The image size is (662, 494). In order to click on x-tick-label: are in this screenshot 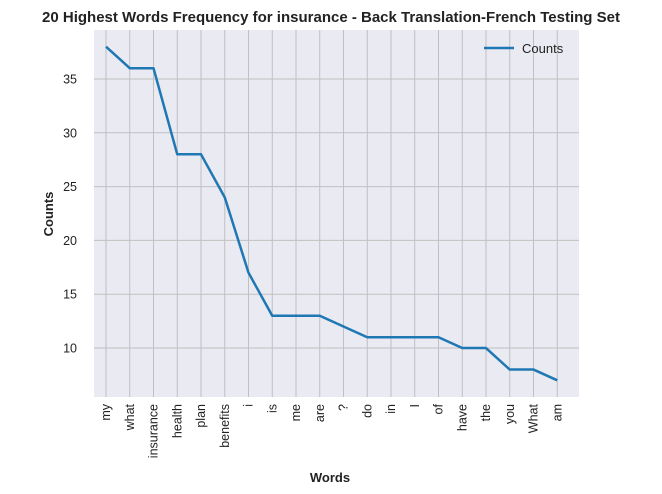, I will do `click(320, 413)`.